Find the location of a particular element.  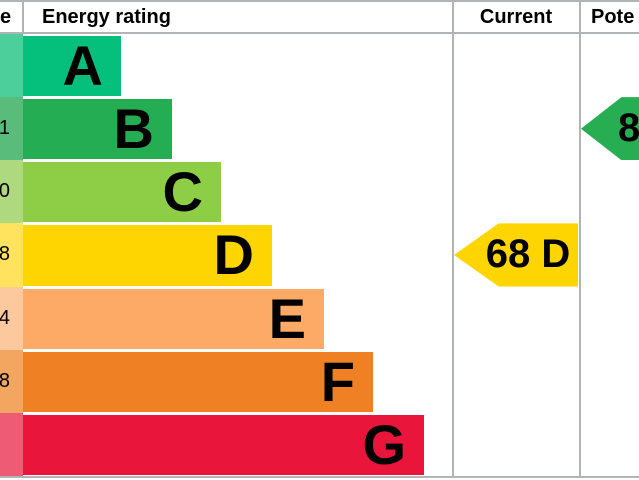

band-letter: A is located at coordinates (82, 66).